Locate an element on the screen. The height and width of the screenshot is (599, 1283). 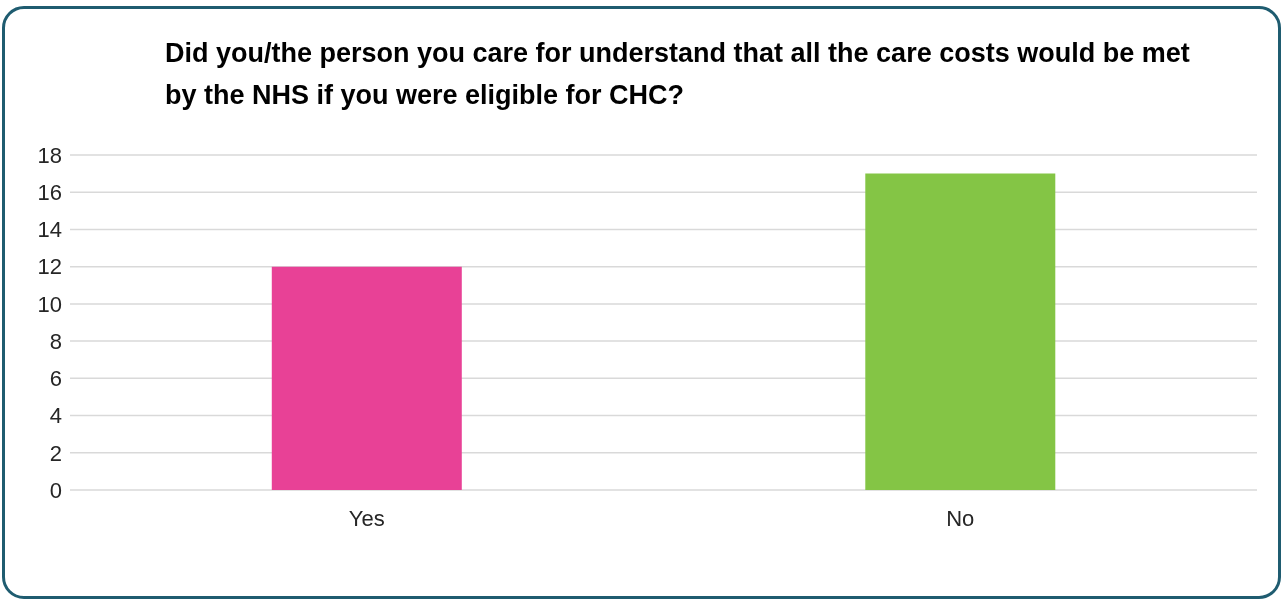
y-tick-label: 10 is located at coordinates (49, 304).